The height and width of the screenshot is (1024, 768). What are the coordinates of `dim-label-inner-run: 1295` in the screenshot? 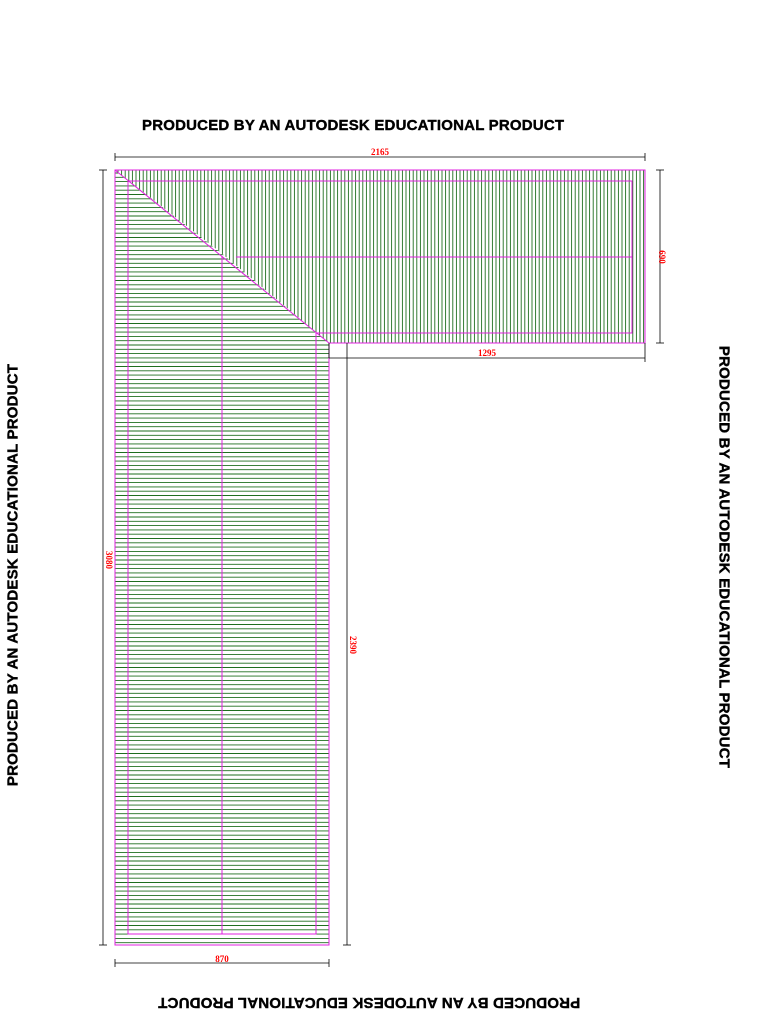 It's located at (487, 353).